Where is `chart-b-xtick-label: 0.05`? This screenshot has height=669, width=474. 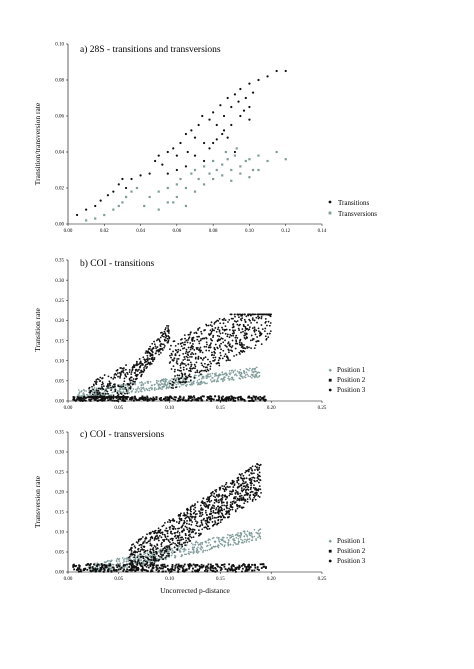
chart-b-xtick-label: 0.05 is located at coordinates (118, 408).